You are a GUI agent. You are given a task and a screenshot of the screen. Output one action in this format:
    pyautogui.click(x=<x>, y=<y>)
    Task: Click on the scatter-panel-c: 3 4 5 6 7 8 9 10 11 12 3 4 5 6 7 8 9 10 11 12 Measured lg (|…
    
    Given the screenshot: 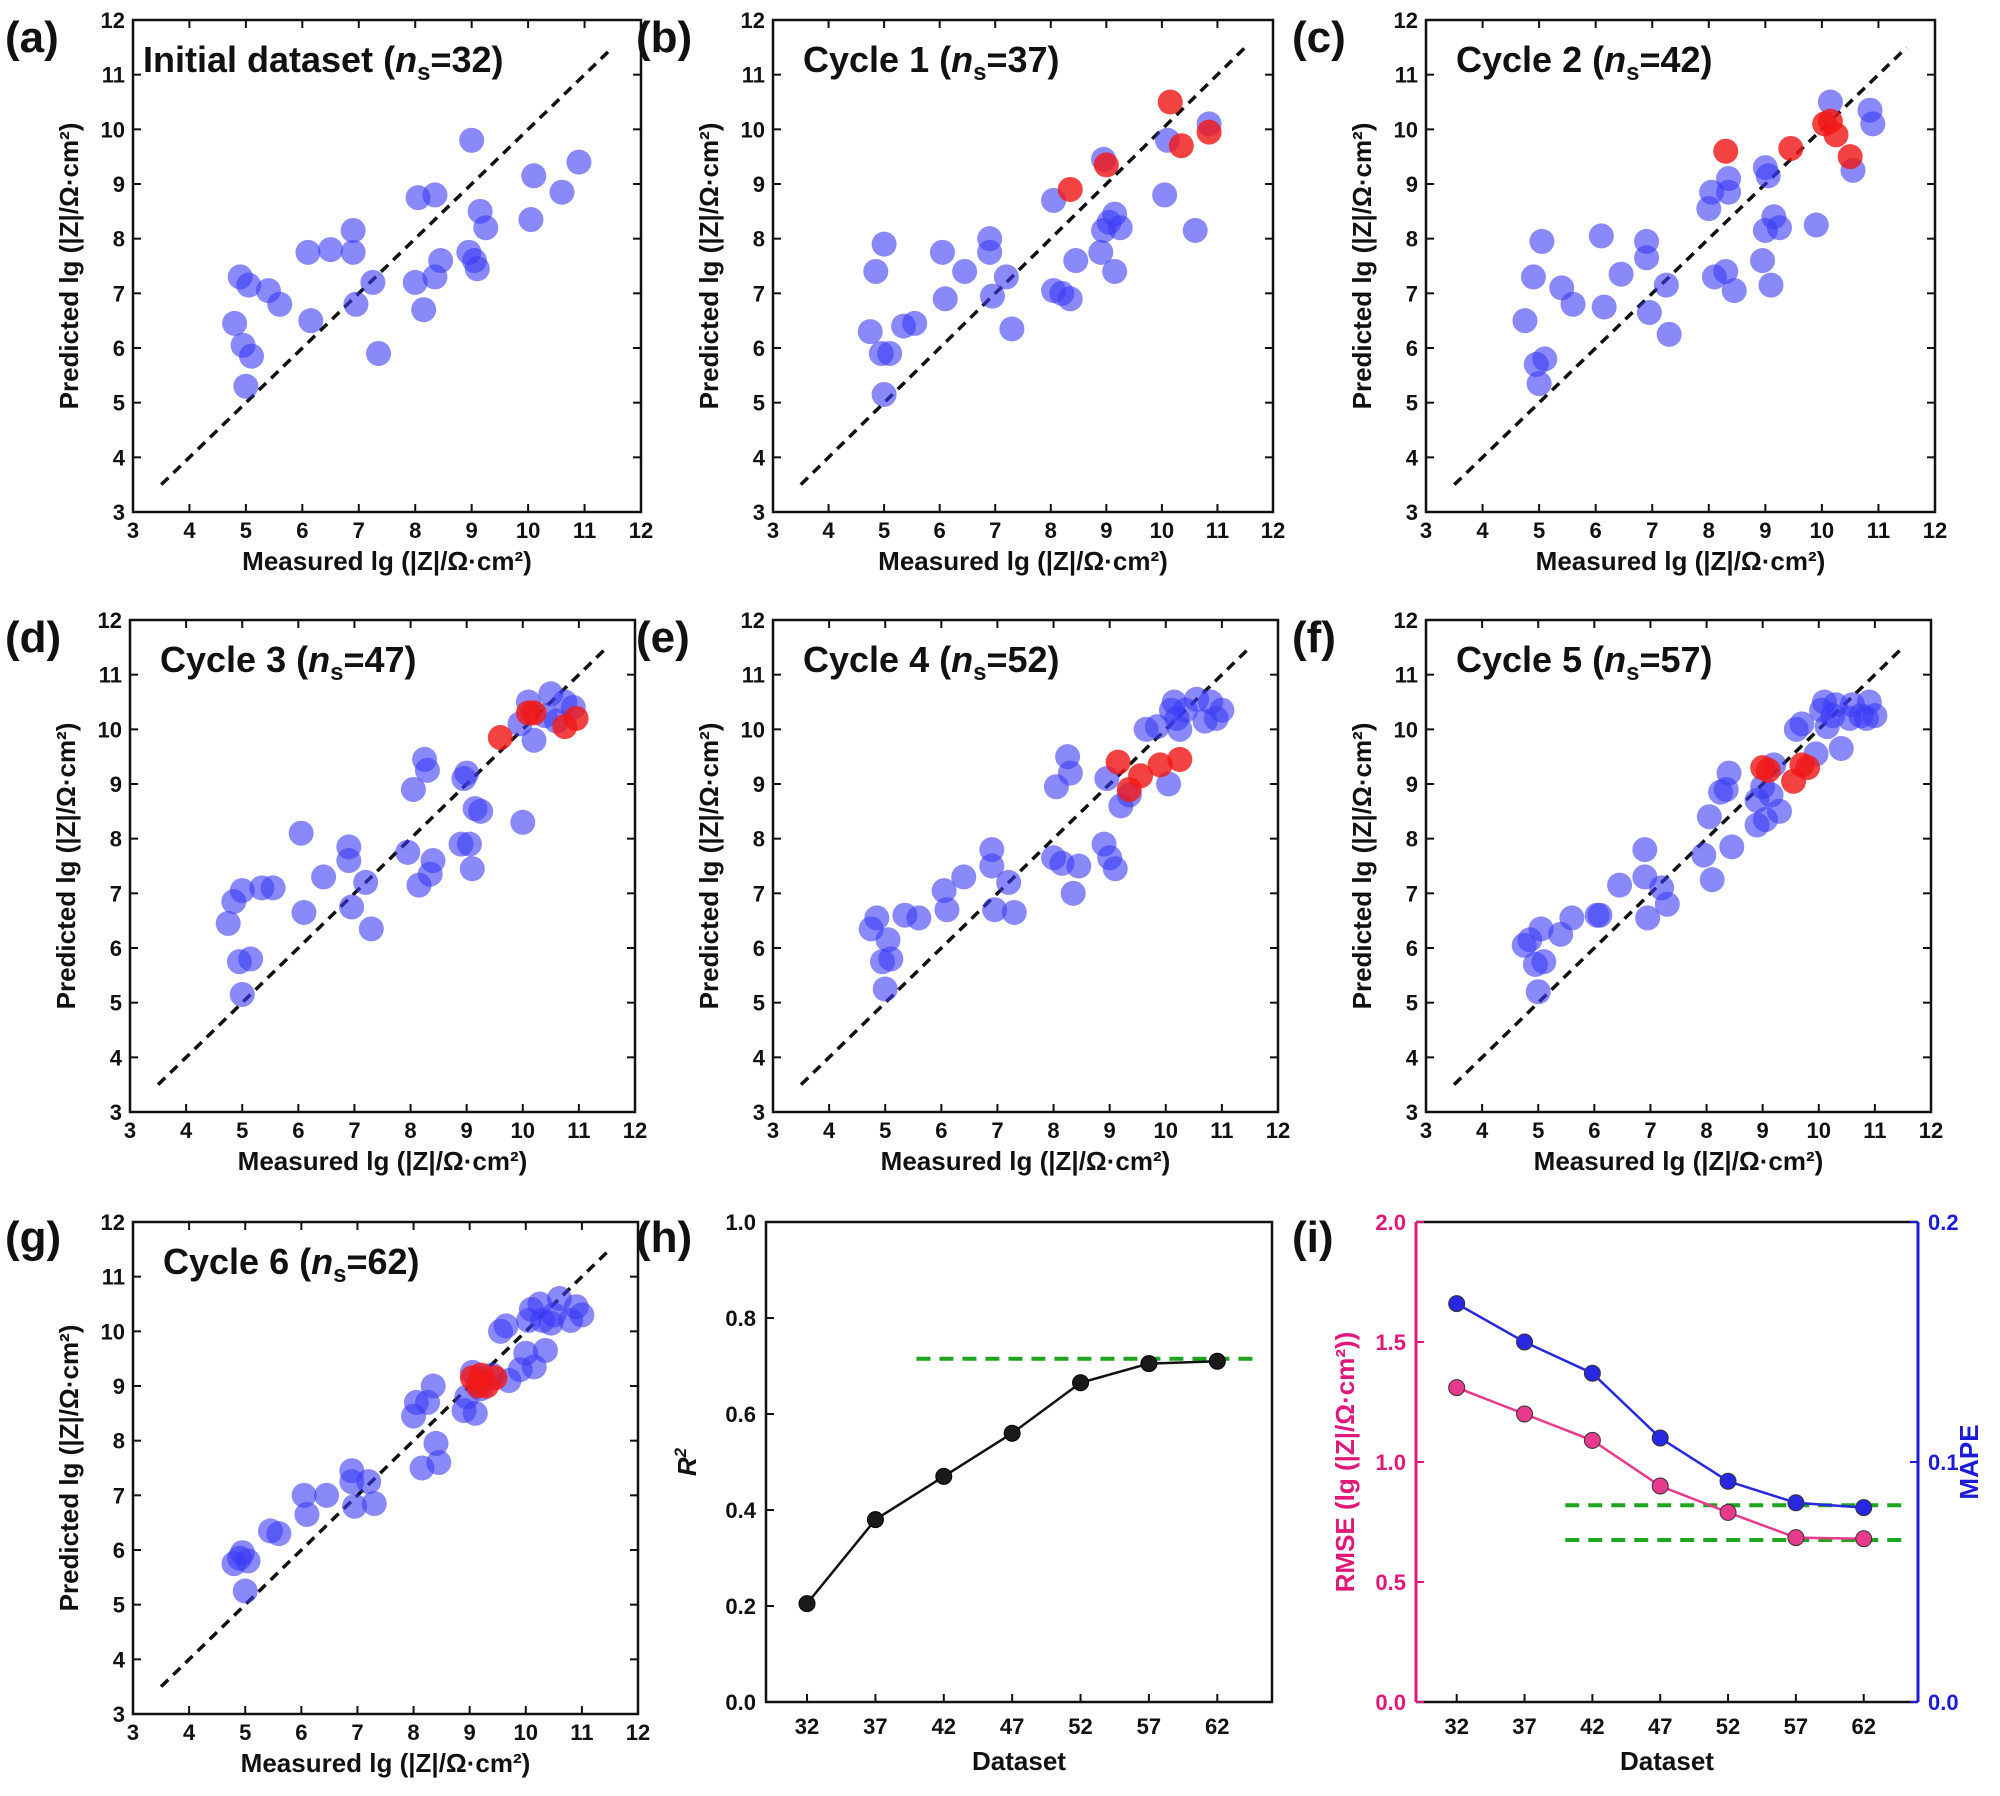 What is the action you would take?
    pyautogui.click(x=1619, y=292)
    